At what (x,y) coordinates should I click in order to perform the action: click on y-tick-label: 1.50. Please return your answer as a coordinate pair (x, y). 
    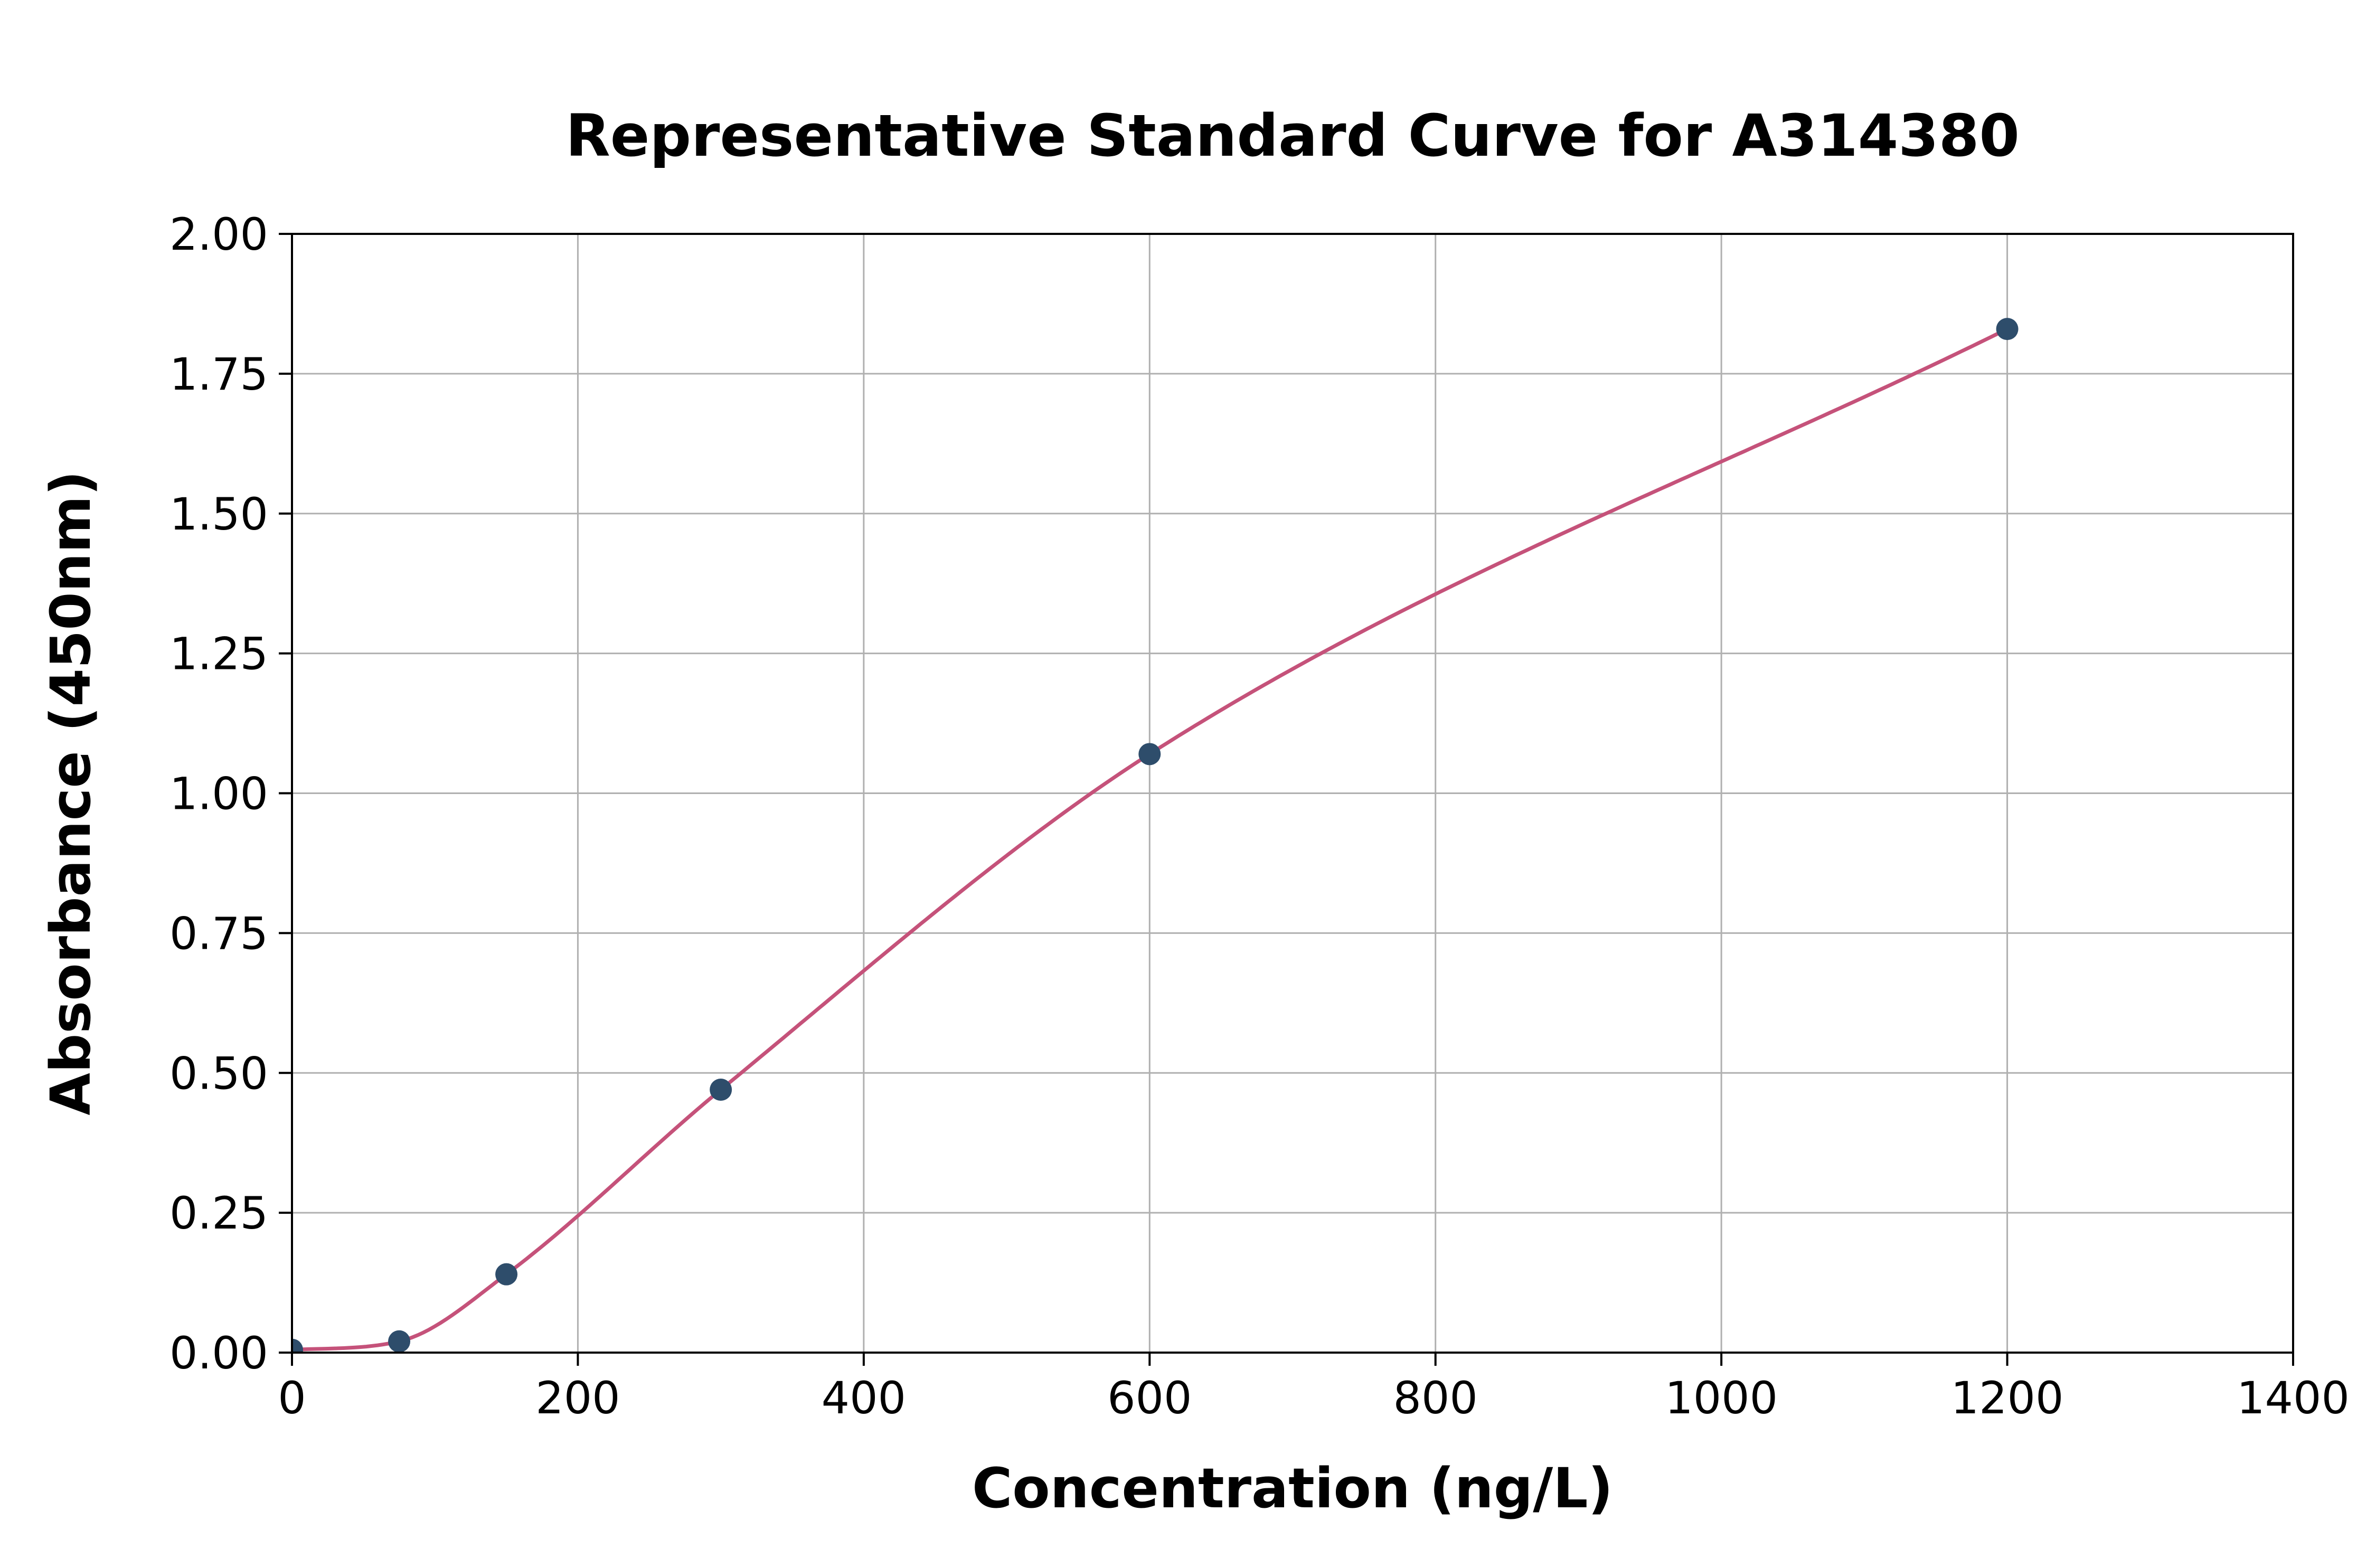
    Looking at the image, I should click on (219, 514).